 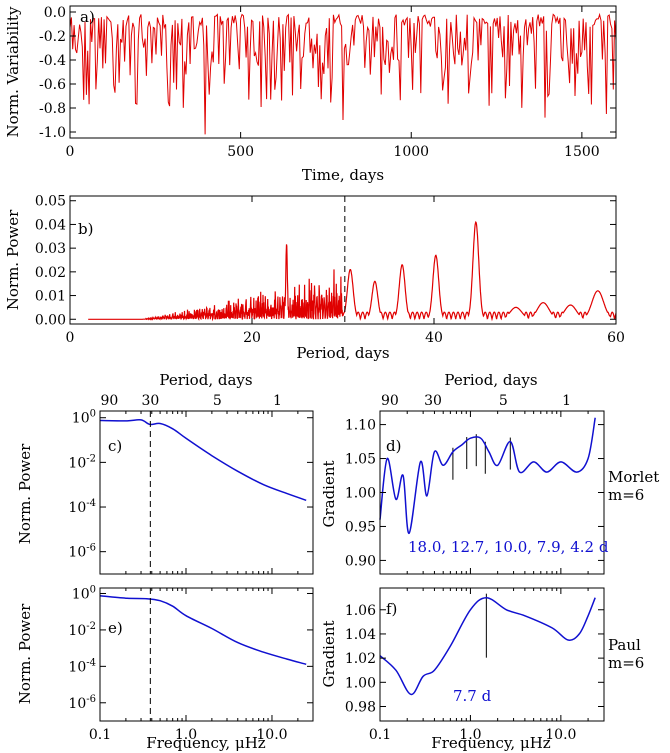 I want to click on y-tick-label: 1.10, so click(x=360, y=426).